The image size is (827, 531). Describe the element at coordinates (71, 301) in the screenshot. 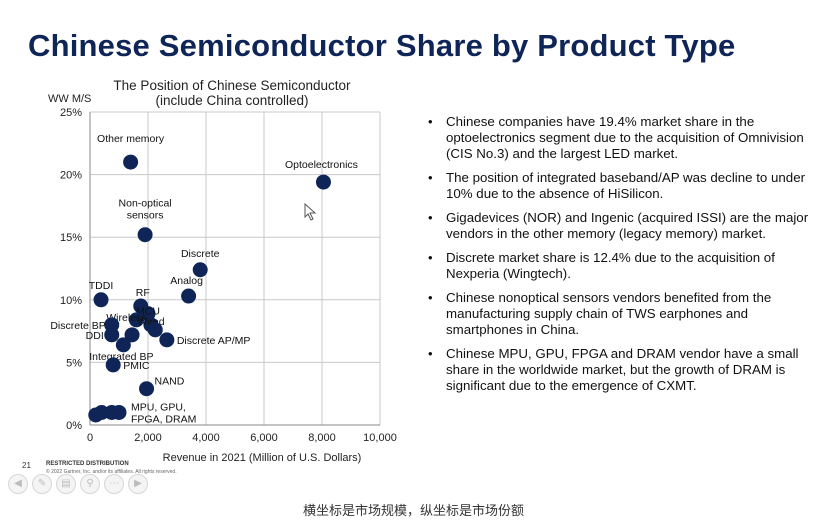

I see `y-tick-label: 10%` at that location.